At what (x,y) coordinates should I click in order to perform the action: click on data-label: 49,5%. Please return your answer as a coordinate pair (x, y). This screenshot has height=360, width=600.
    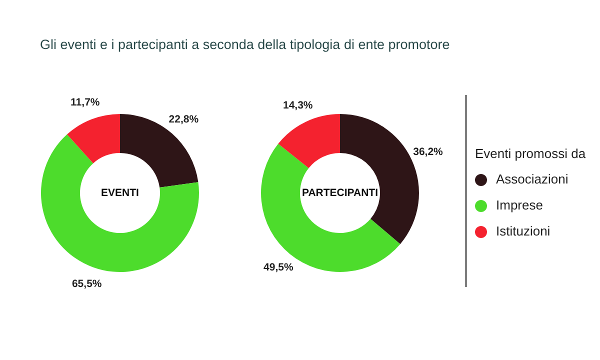
    Looking at the image, I should click on (279, 268).